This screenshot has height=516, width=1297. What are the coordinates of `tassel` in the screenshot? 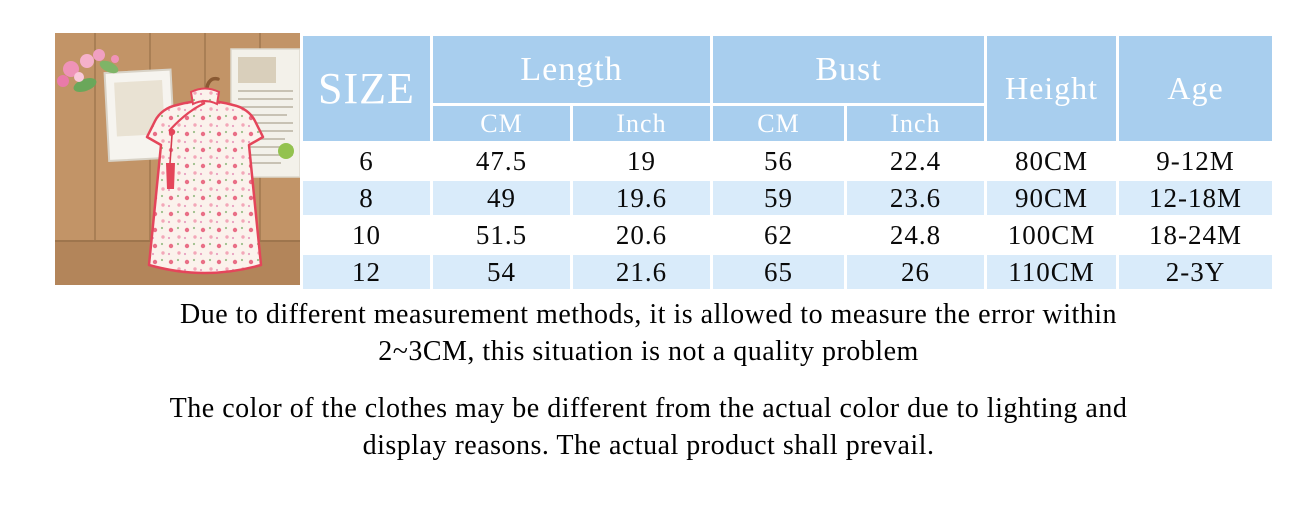 It's located at (170, 176).